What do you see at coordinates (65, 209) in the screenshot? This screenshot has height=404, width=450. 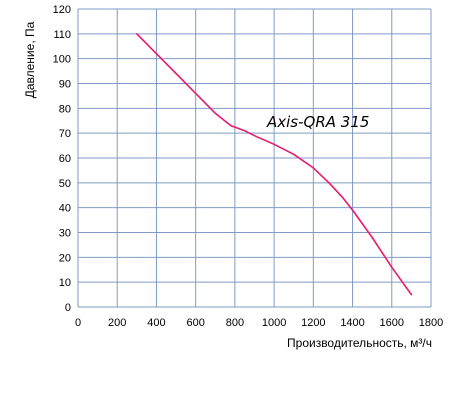 I see `y-tick-label: 40` at bounding box center [65, 209].